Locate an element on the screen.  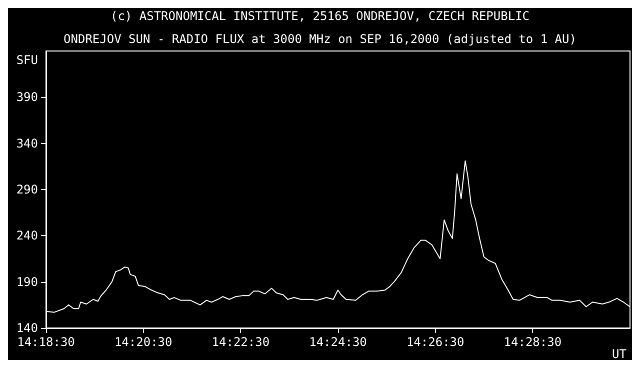
y-axis-title: SFU is located at coordinates (27, 60).